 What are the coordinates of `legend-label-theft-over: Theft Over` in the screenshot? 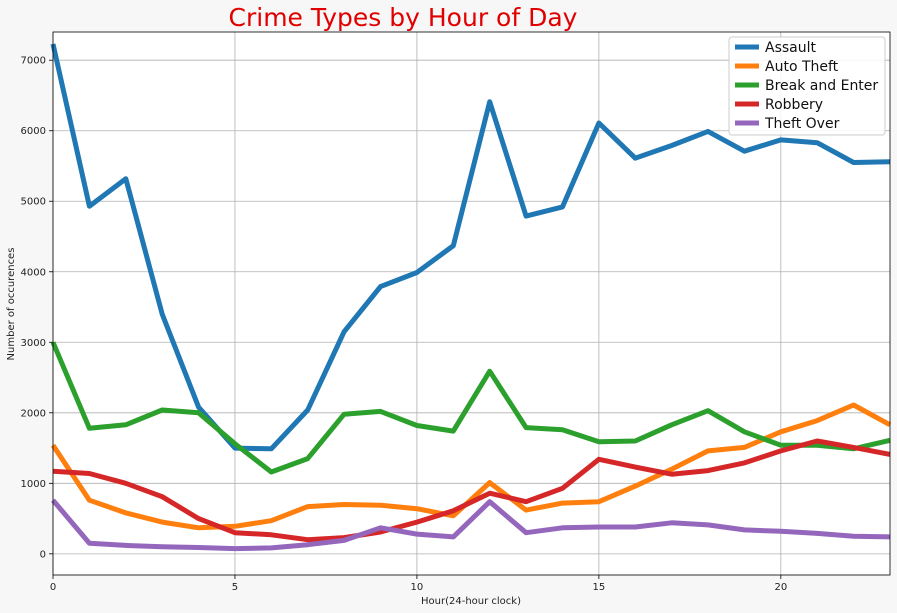 It's located at (802, 124).